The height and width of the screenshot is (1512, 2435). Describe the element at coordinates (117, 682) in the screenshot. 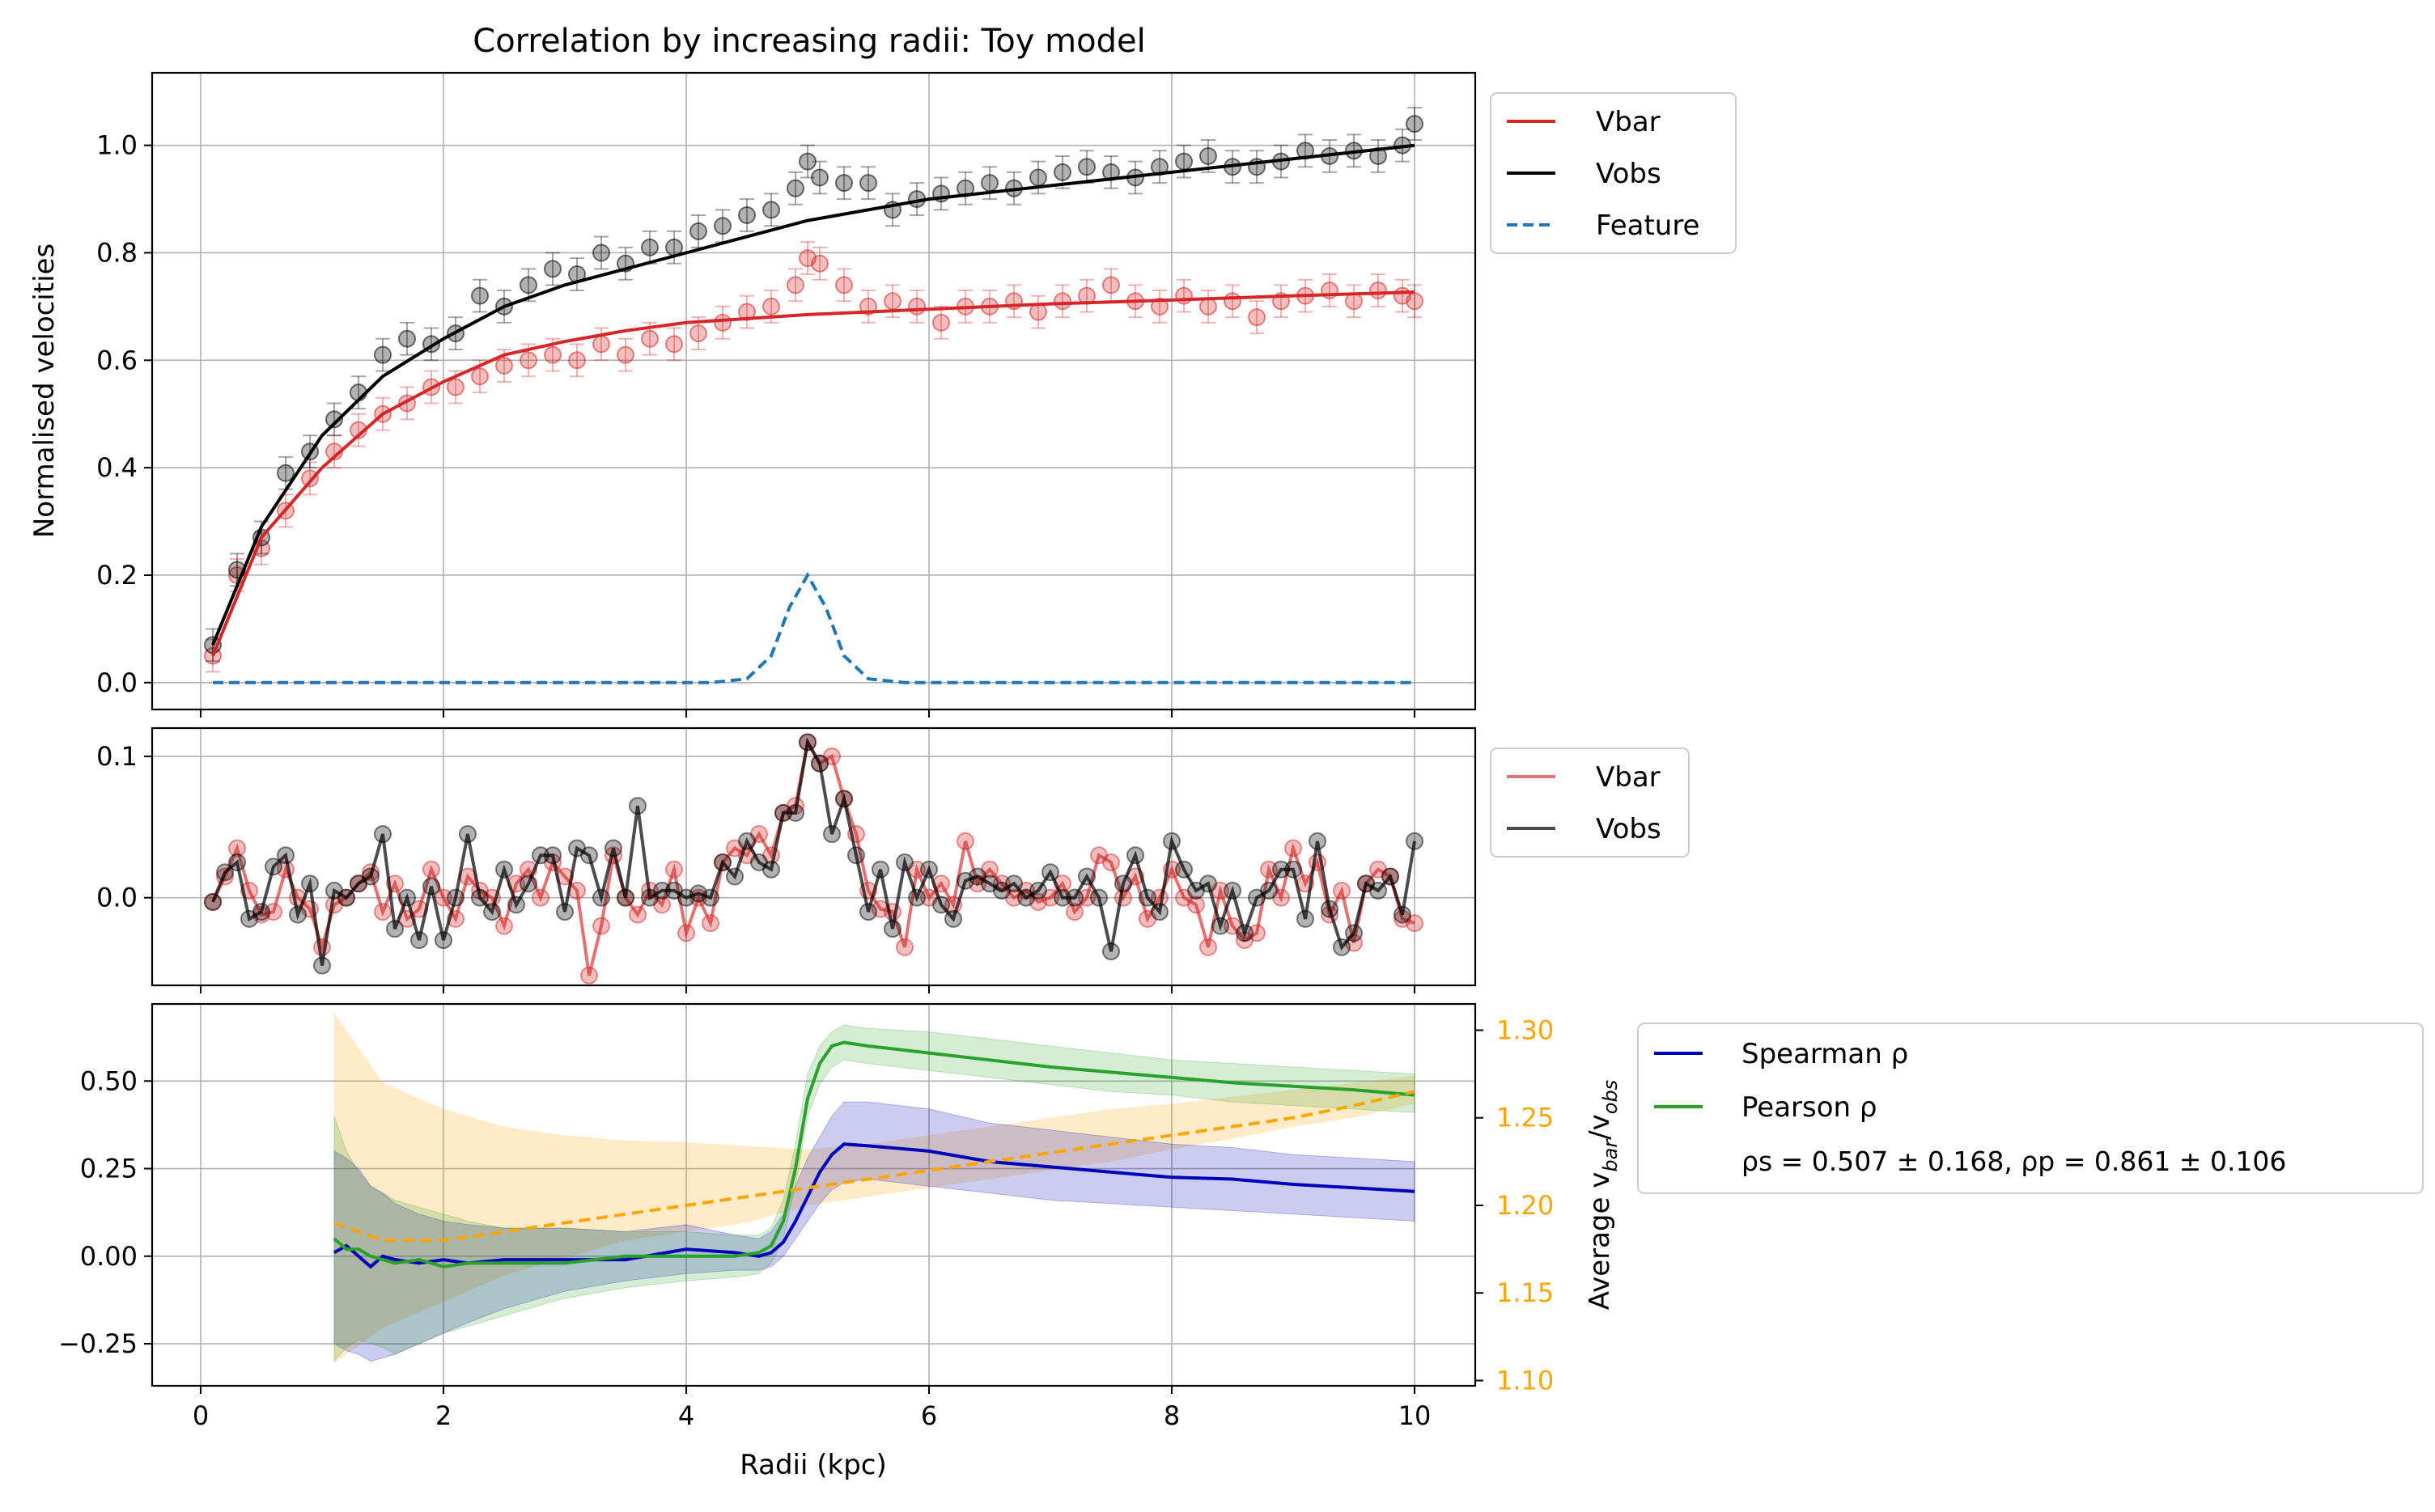

I see `y-tick-label: 0.0` at that location.